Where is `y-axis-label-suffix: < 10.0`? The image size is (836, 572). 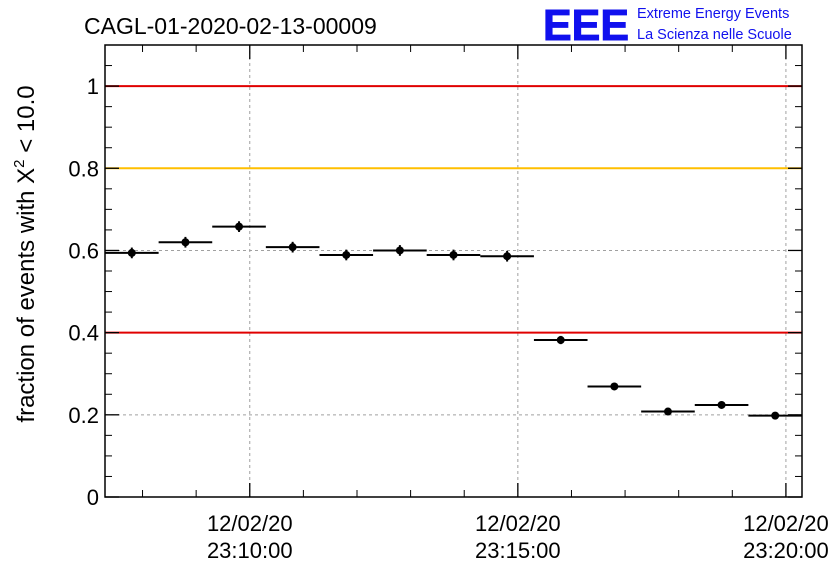
y-axis-label-suffix: < 10.0 is located at coordinates (26, 122).